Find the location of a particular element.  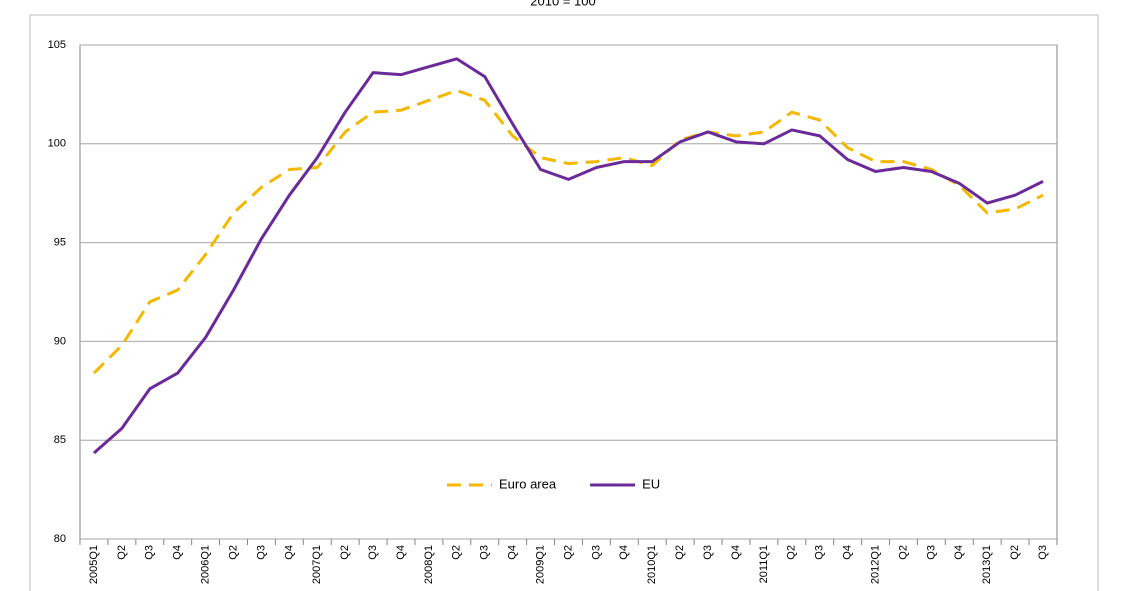

y-tick-label: 95 is located at coordinates (60, 243).